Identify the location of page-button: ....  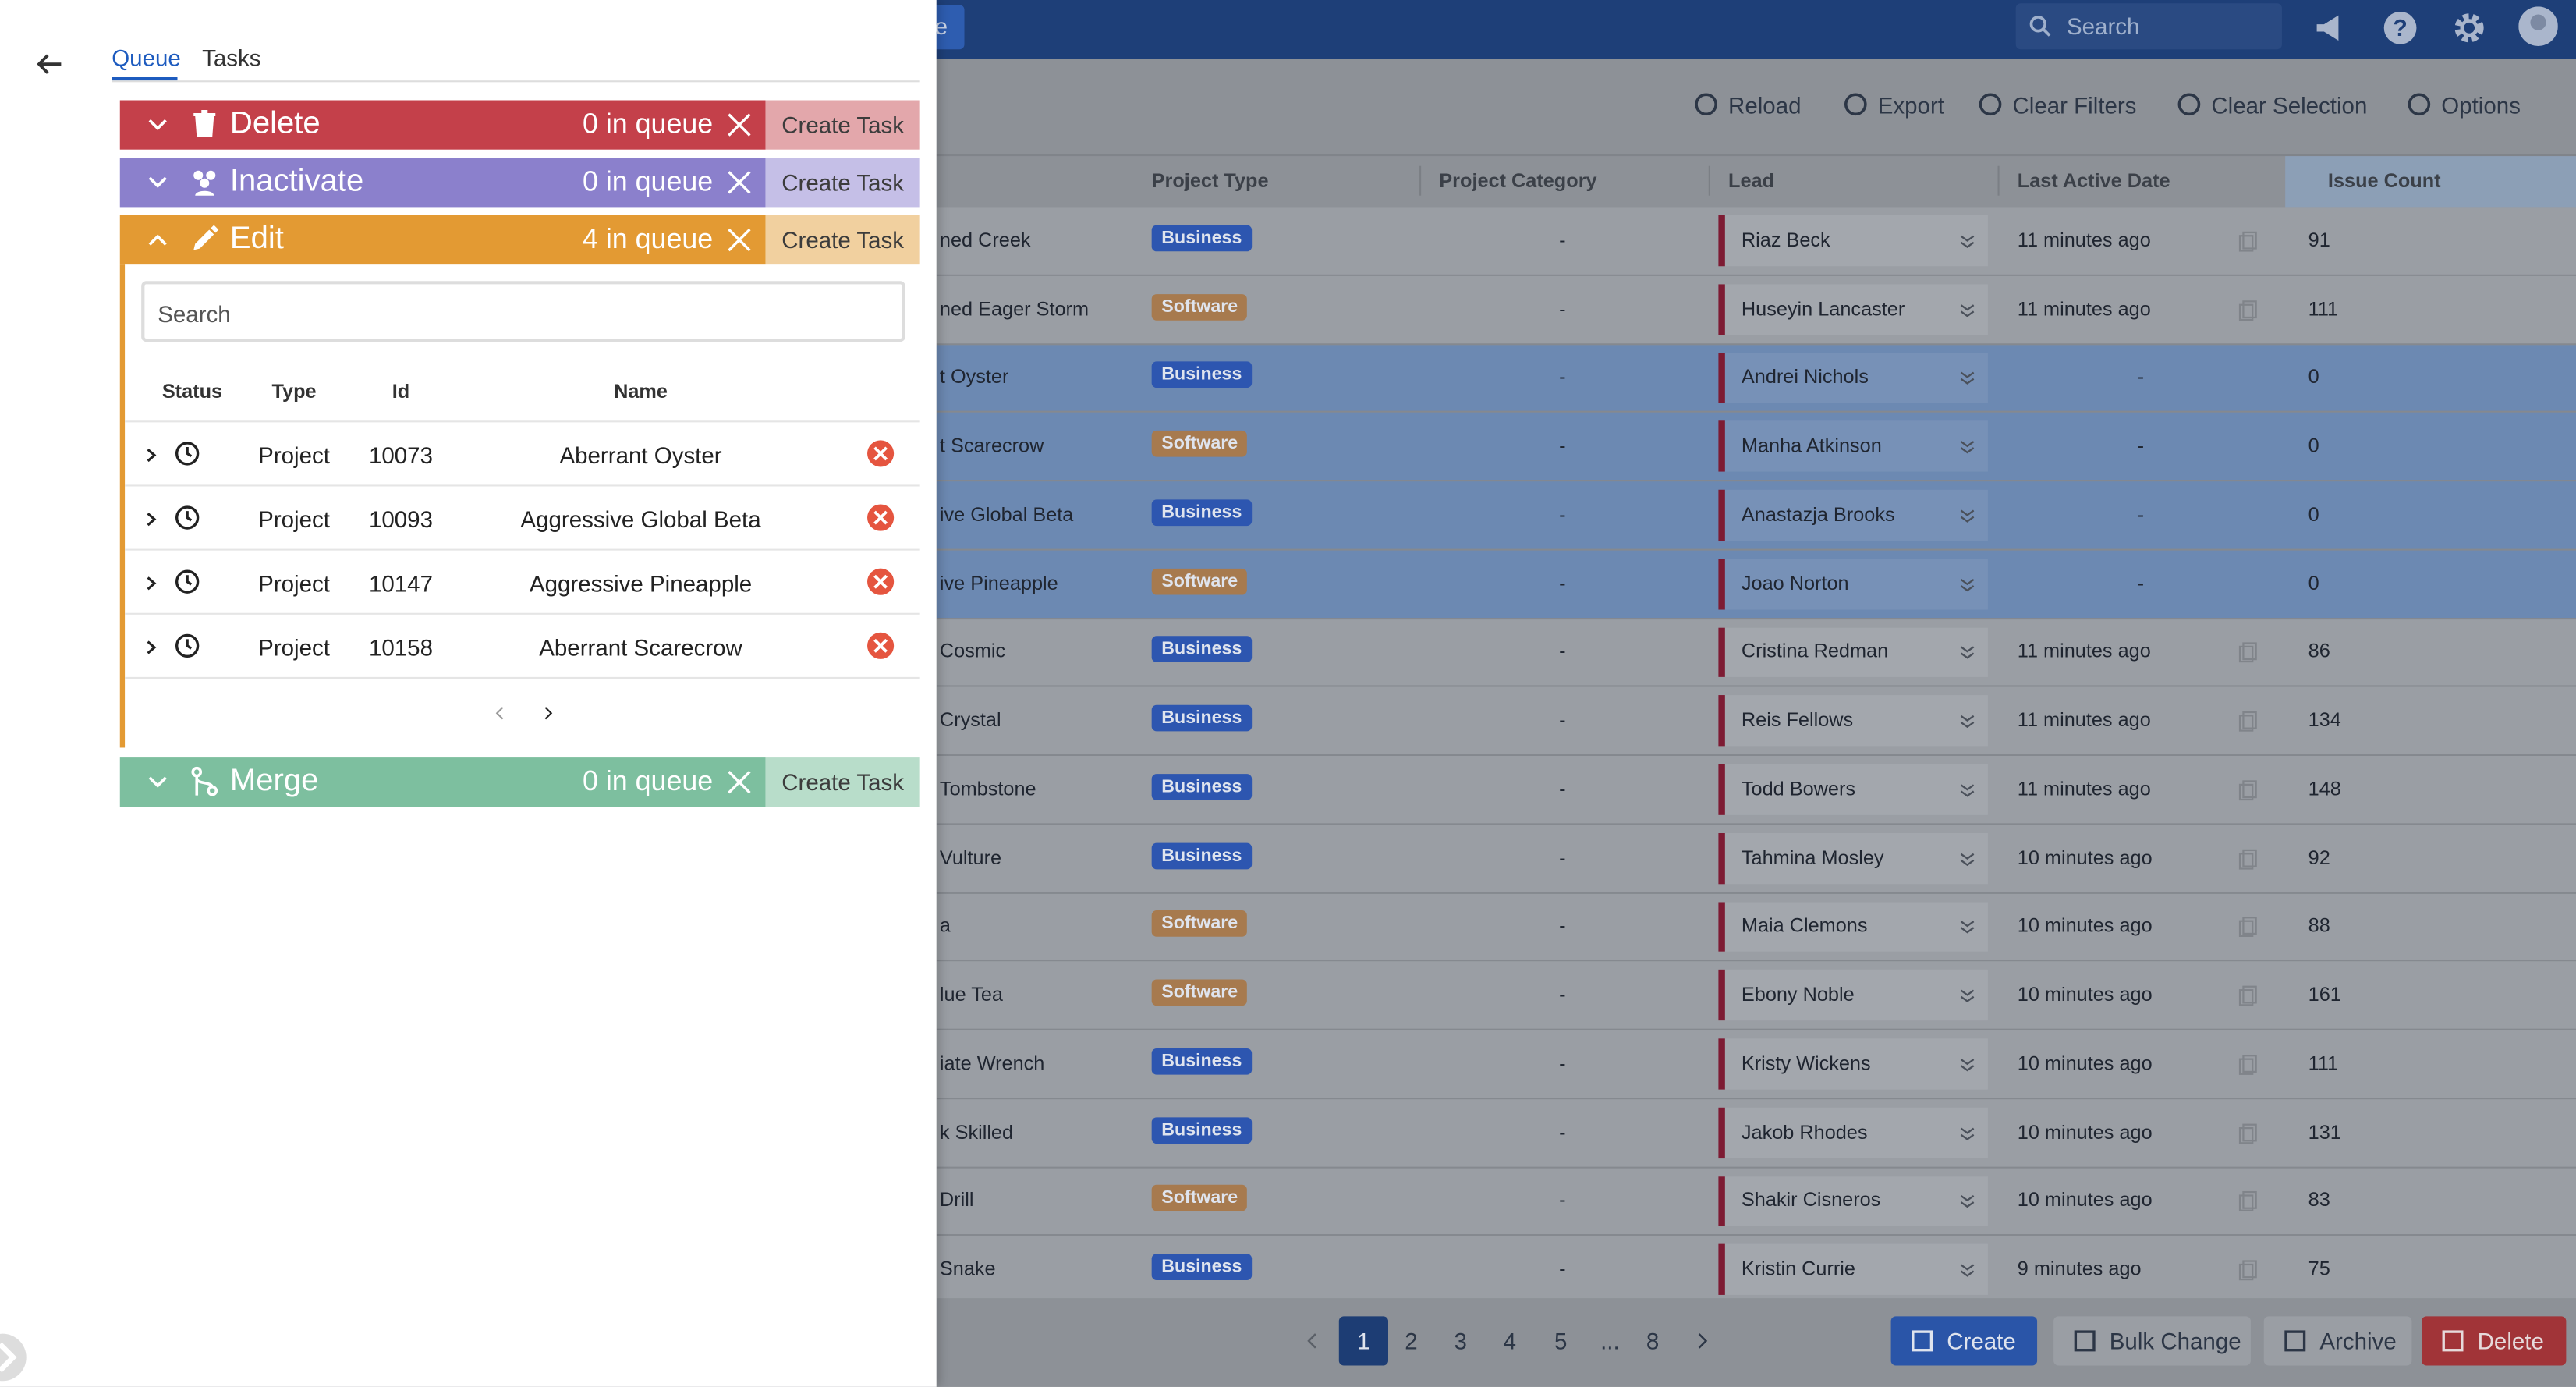
(1610, 1341).